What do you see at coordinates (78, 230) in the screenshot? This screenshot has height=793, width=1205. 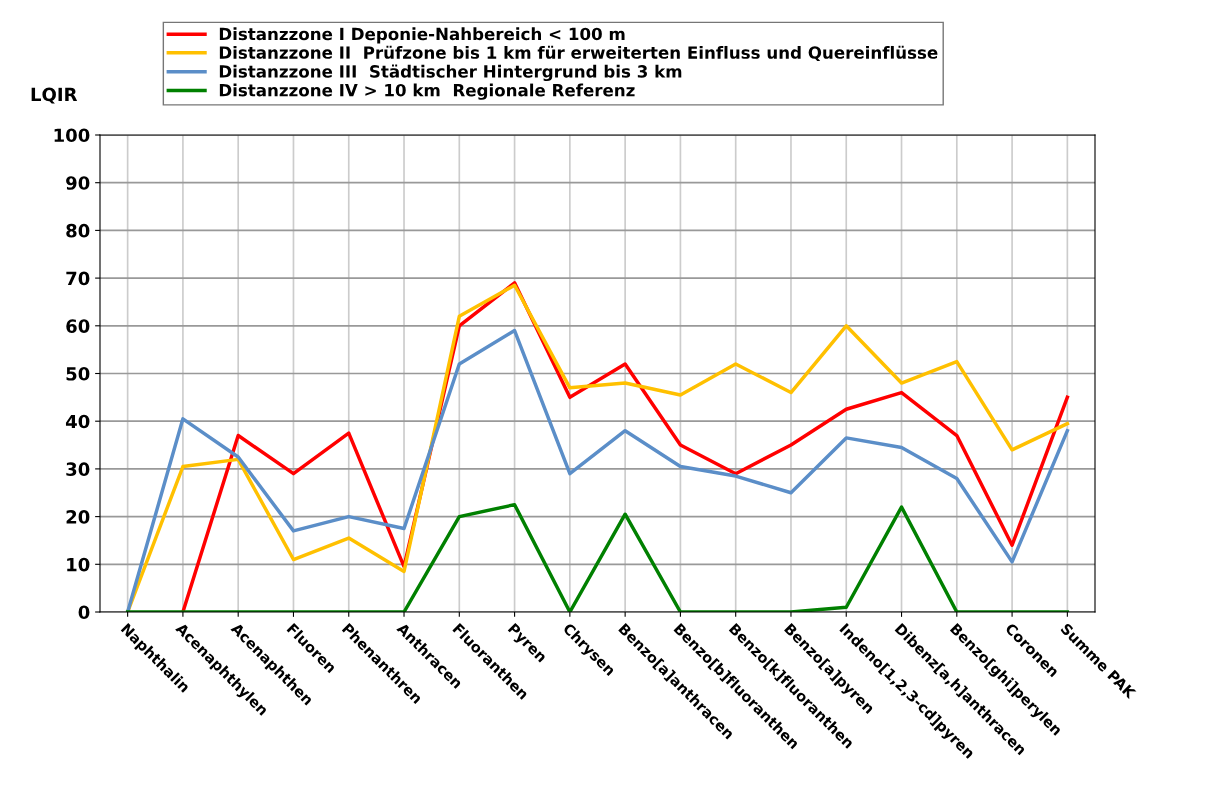 I see `y-tick-label: 80` at bounding box center [78, 230].